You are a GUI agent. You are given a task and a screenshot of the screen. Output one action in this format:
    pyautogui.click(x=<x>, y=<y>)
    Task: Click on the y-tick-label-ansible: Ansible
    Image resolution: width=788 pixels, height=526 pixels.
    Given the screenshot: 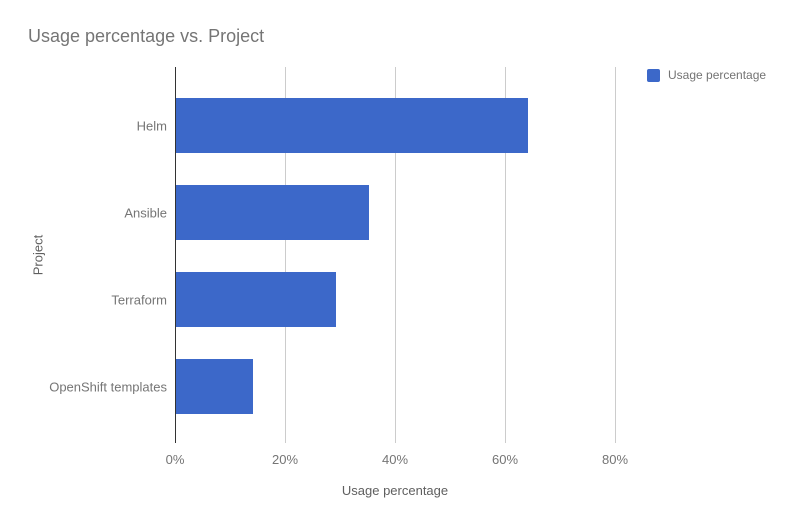 What is the action you would take?
    pyautogui.click(x=145, y=212)
    